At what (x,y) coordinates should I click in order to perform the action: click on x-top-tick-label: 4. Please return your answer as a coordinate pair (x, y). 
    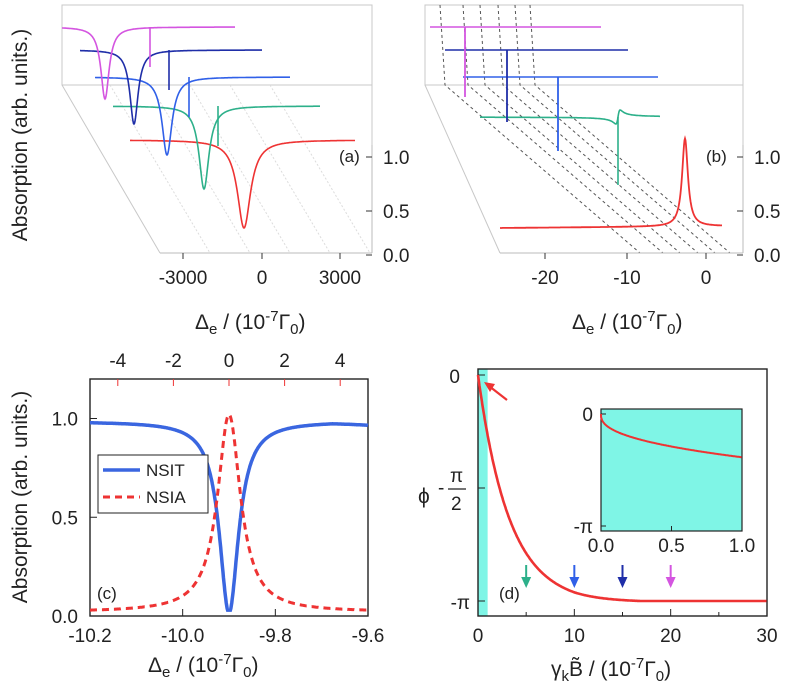
    Looking at the image, I should click on (340, 361).